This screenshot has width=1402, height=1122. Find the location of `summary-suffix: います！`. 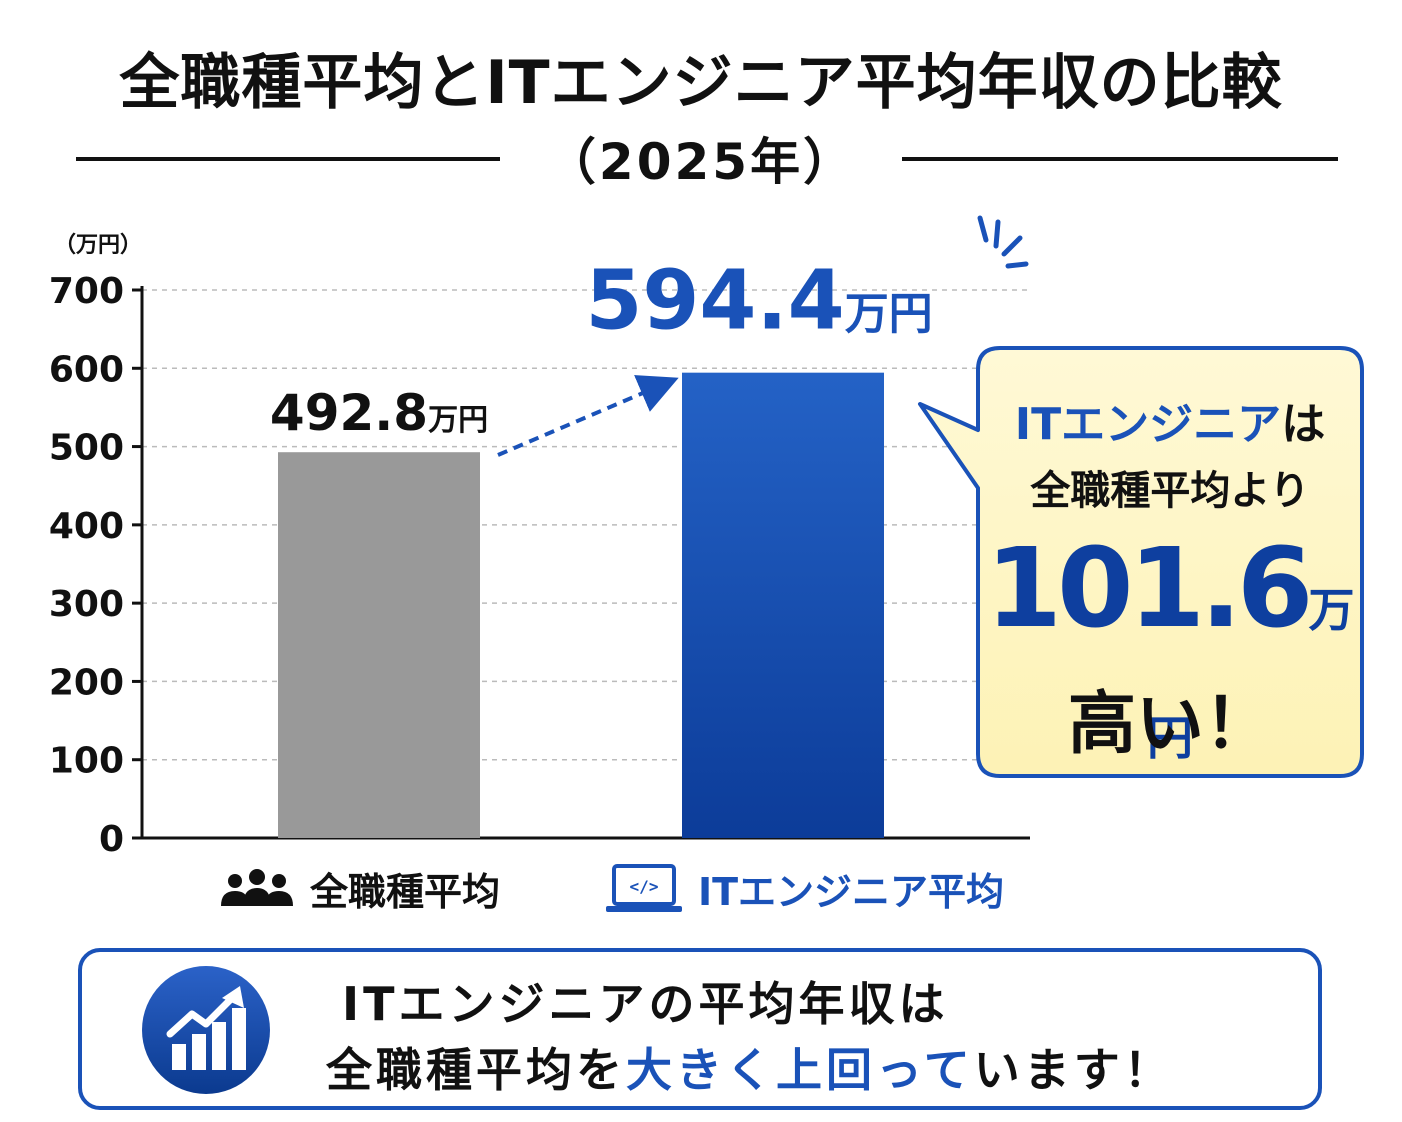

summary-suffix: います！ is located at coordinates (1073, 1070).